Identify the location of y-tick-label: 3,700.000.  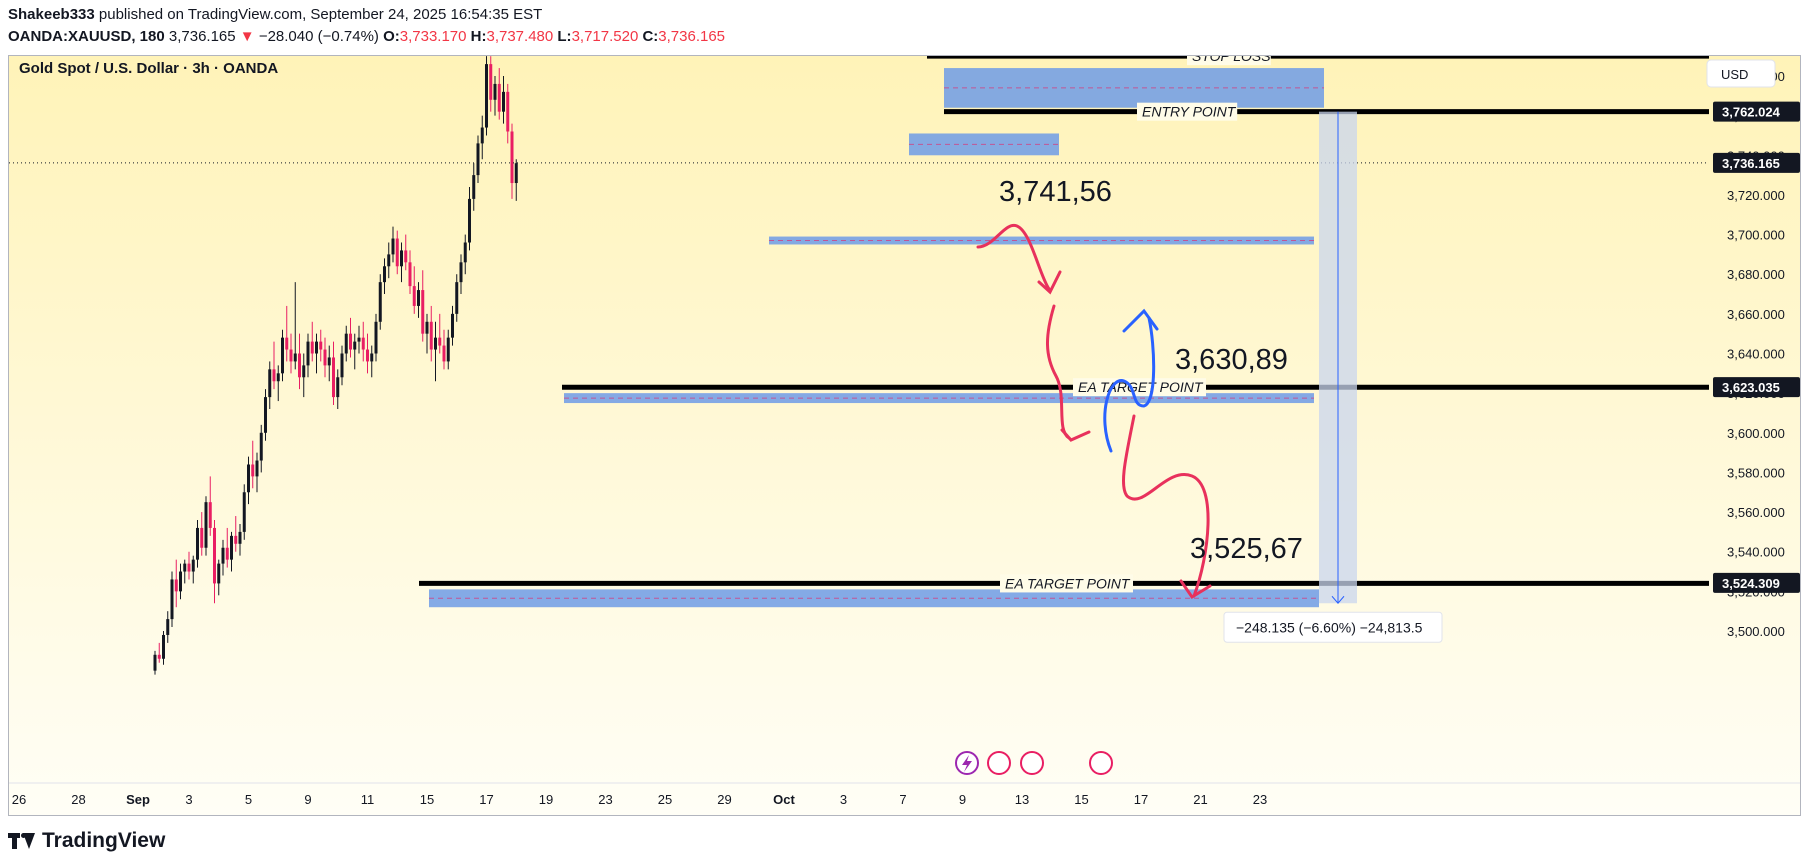
(1756, 235).